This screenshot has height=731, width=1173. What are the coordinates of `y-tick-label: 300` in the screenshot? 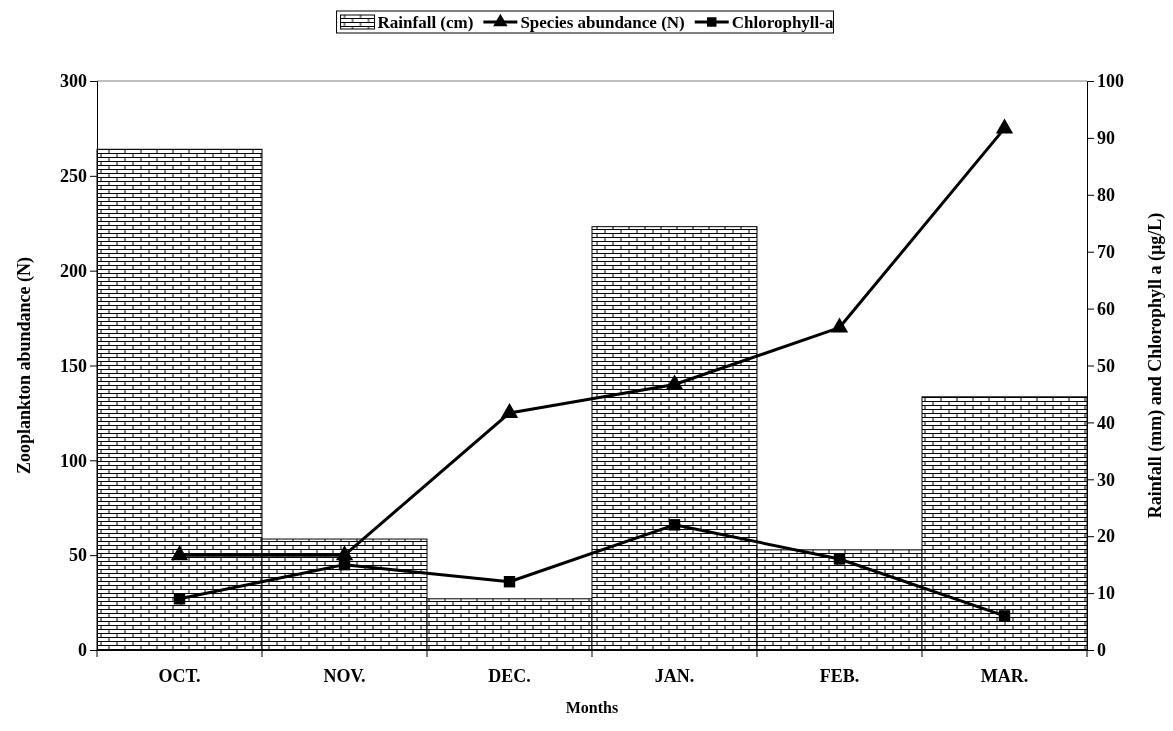 It's located at (73, 81).